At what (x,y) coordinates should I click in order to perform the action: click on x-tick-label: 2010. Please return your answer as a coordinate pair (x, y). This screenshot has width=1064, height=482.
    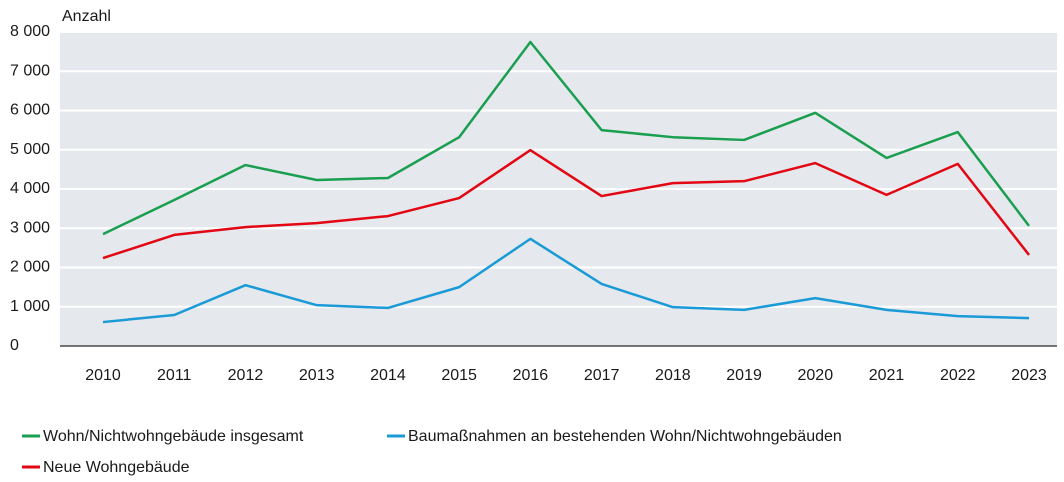
    Looking at the image, I should click on (103, 375).